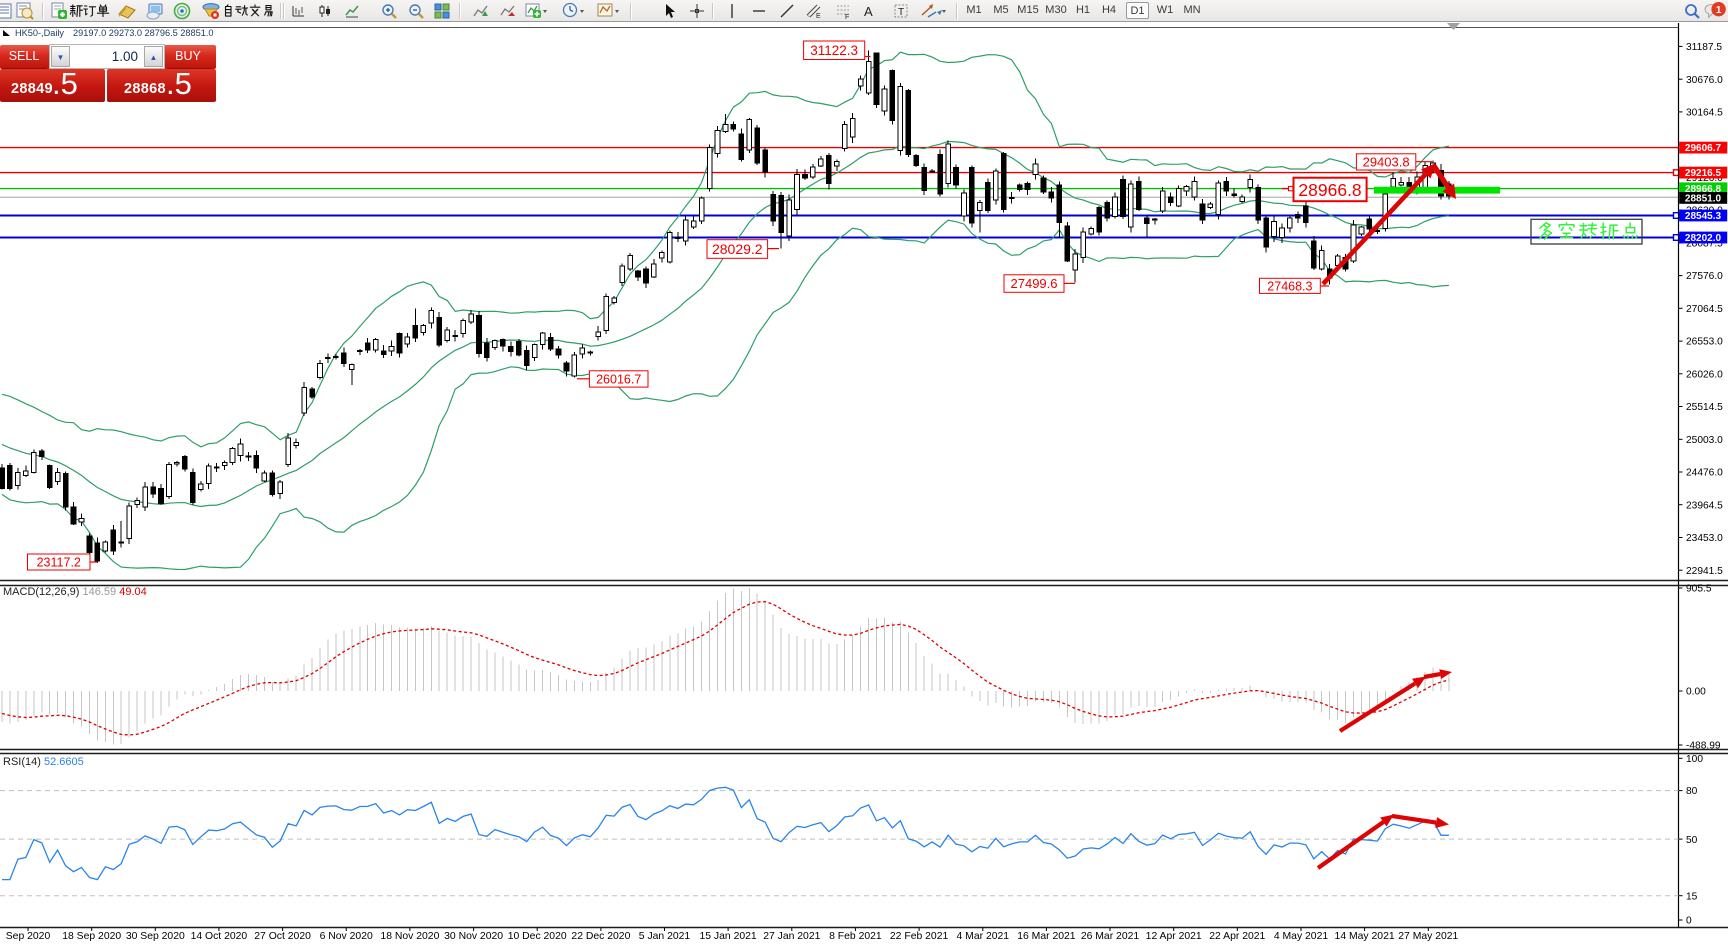 The height and width of the screenshot is (945, 1728). What do you see at coordinates (1704, 538) in the screenshot?
I see `svg-text: 23453.0` at bounding box center [1704, 538].